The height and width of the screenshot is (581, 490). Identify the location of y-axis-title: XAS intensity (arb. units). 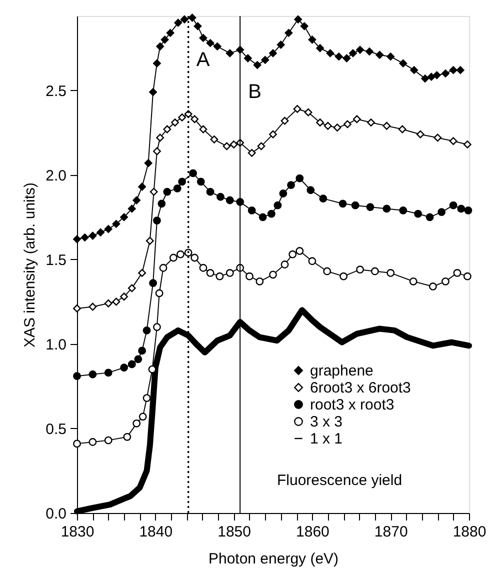
(30, 265).